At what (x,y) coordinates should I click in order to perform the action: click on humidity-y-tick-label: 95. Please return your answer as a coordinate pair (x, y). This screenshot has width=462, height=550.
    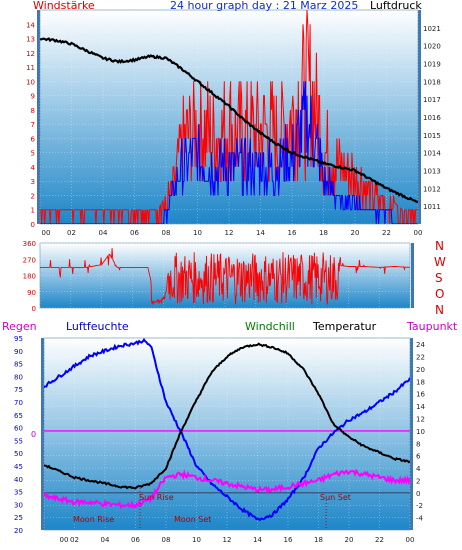
    Looking at the image, I should click on (18, 339).